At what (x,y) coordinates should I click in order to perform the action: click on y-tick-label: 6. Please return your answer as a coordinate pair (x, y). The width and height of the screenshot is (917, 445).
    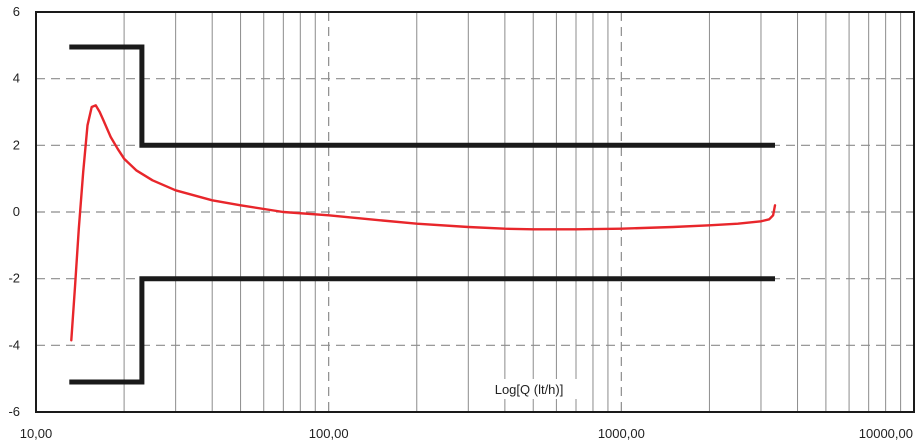
    Looking at the image, I should click on (16, 11).